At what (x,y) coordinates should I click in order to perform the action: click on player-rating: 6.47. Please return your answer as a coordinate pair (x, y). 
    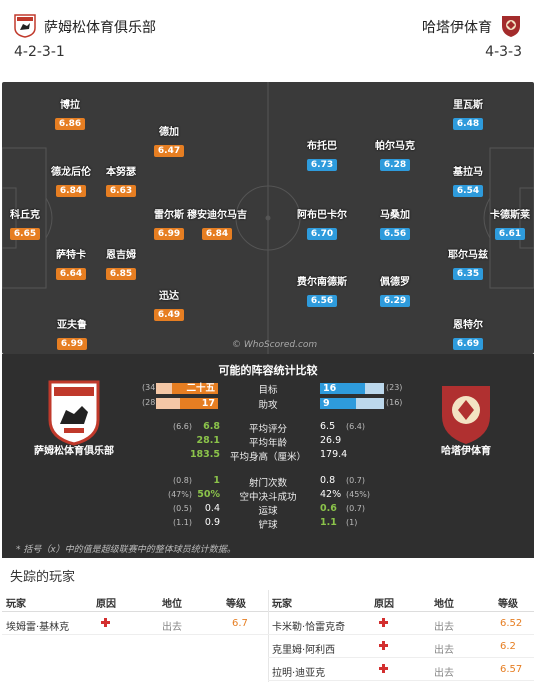
    Looking at the image, I should click on (169, 151).